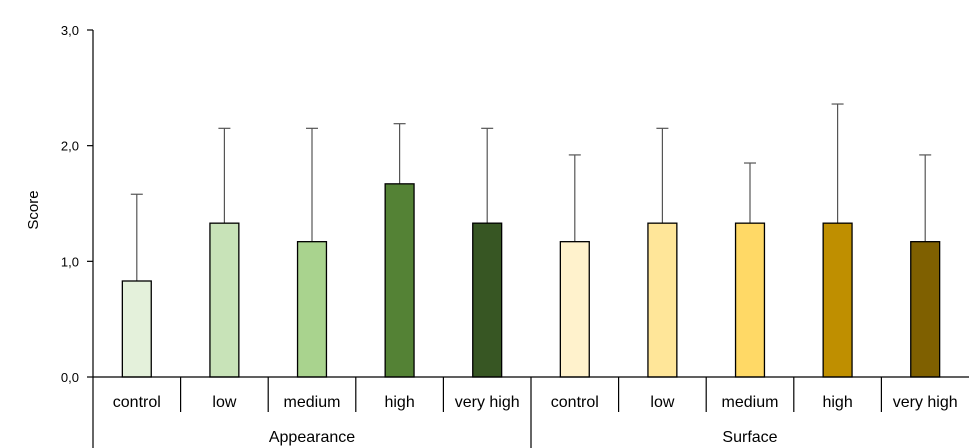 This screenshot has height=448, width=969. What do you see at coordinates (837, 300) in the screenshot?
I see `bar-surface-high` at bounding box center [837, 300].